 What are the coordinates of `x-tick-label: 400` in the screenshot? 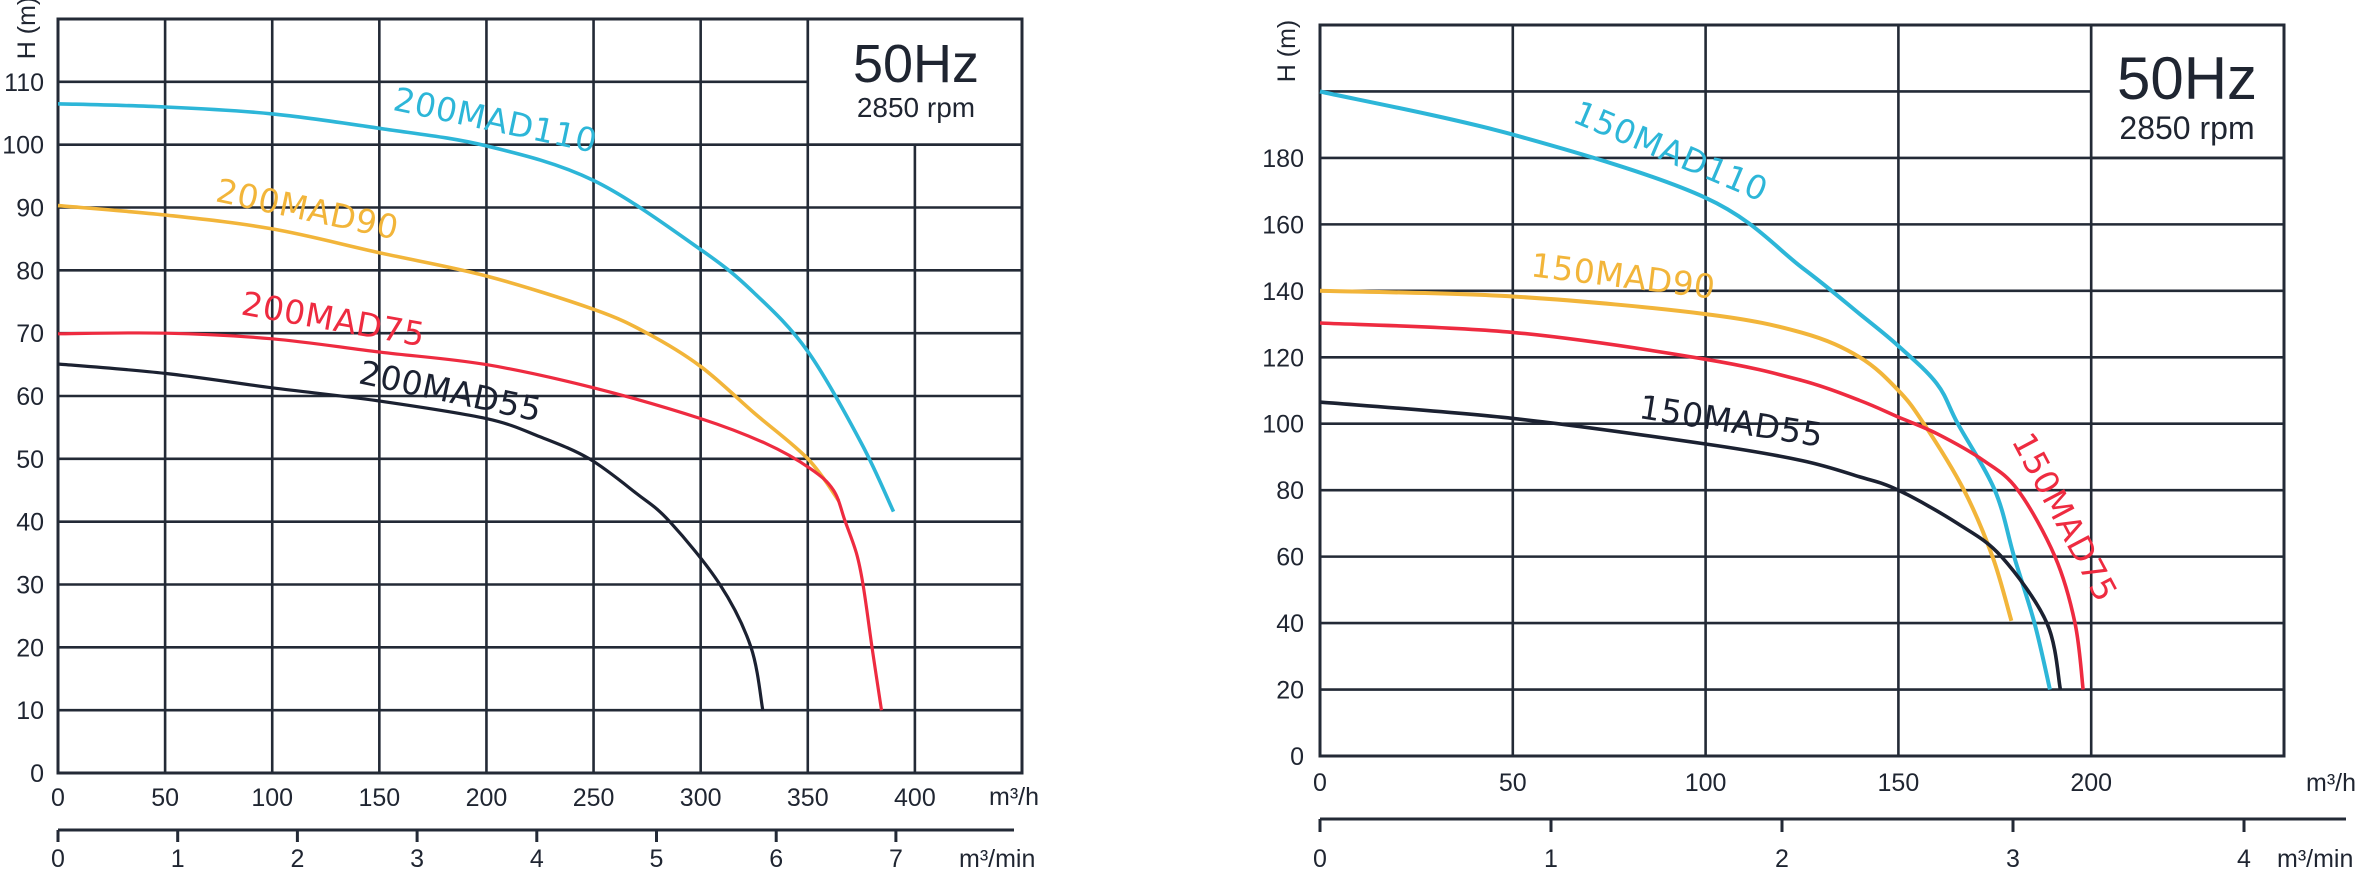 It's located at (915, 798).